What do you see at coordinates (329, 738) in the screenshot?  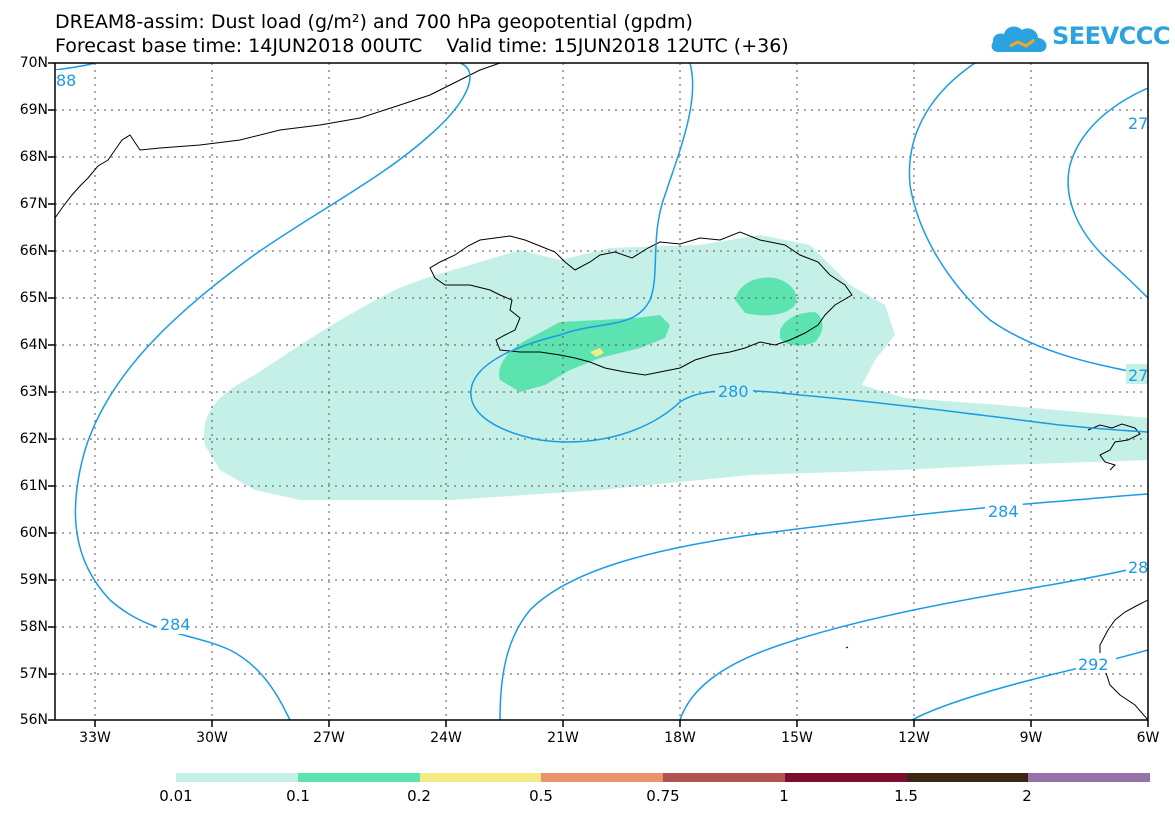 I see `lon-label: 27W` at bounding box center [329, 738].